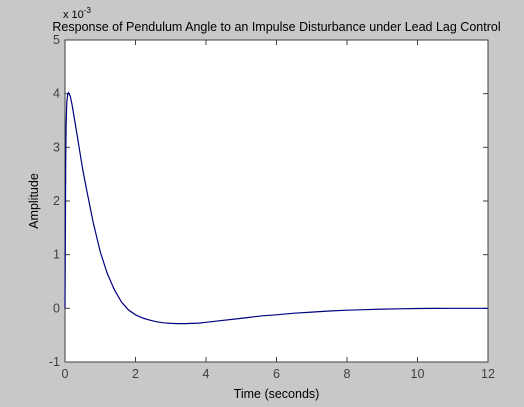 The height and width of the screenshot is (407, 524). Describe the element at coordinates (347, 374) in the screenshot. I see `x-tick-label: 8` at that location.